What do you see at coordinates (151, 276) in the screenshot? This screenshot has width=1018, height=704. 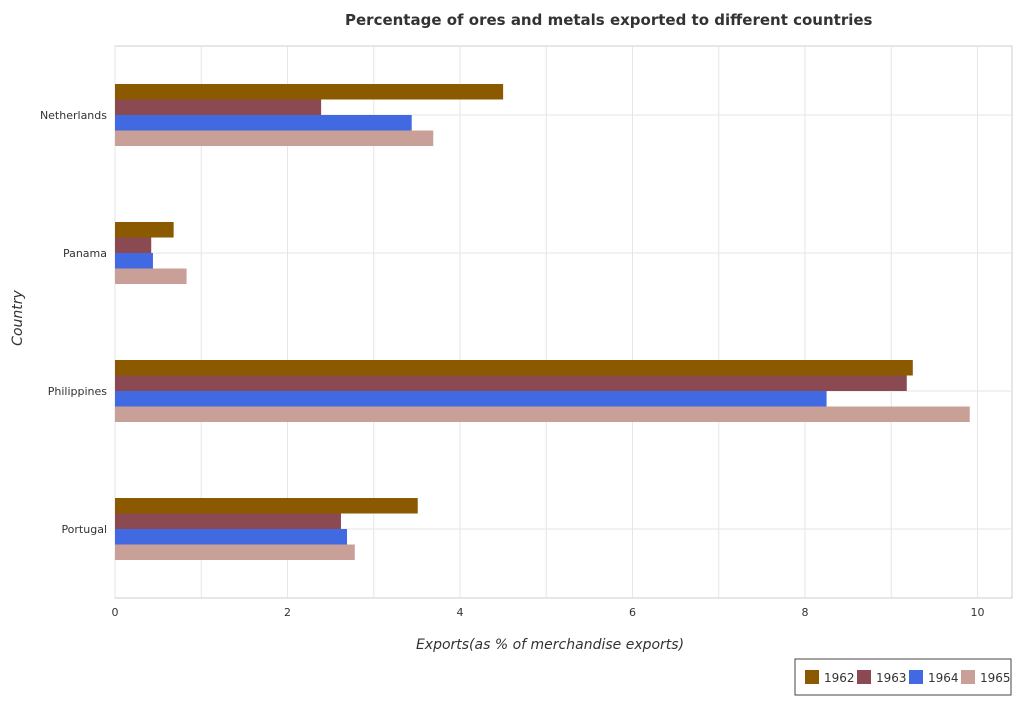 I see `bar-panama-1965` at bounding box center [151, 276].